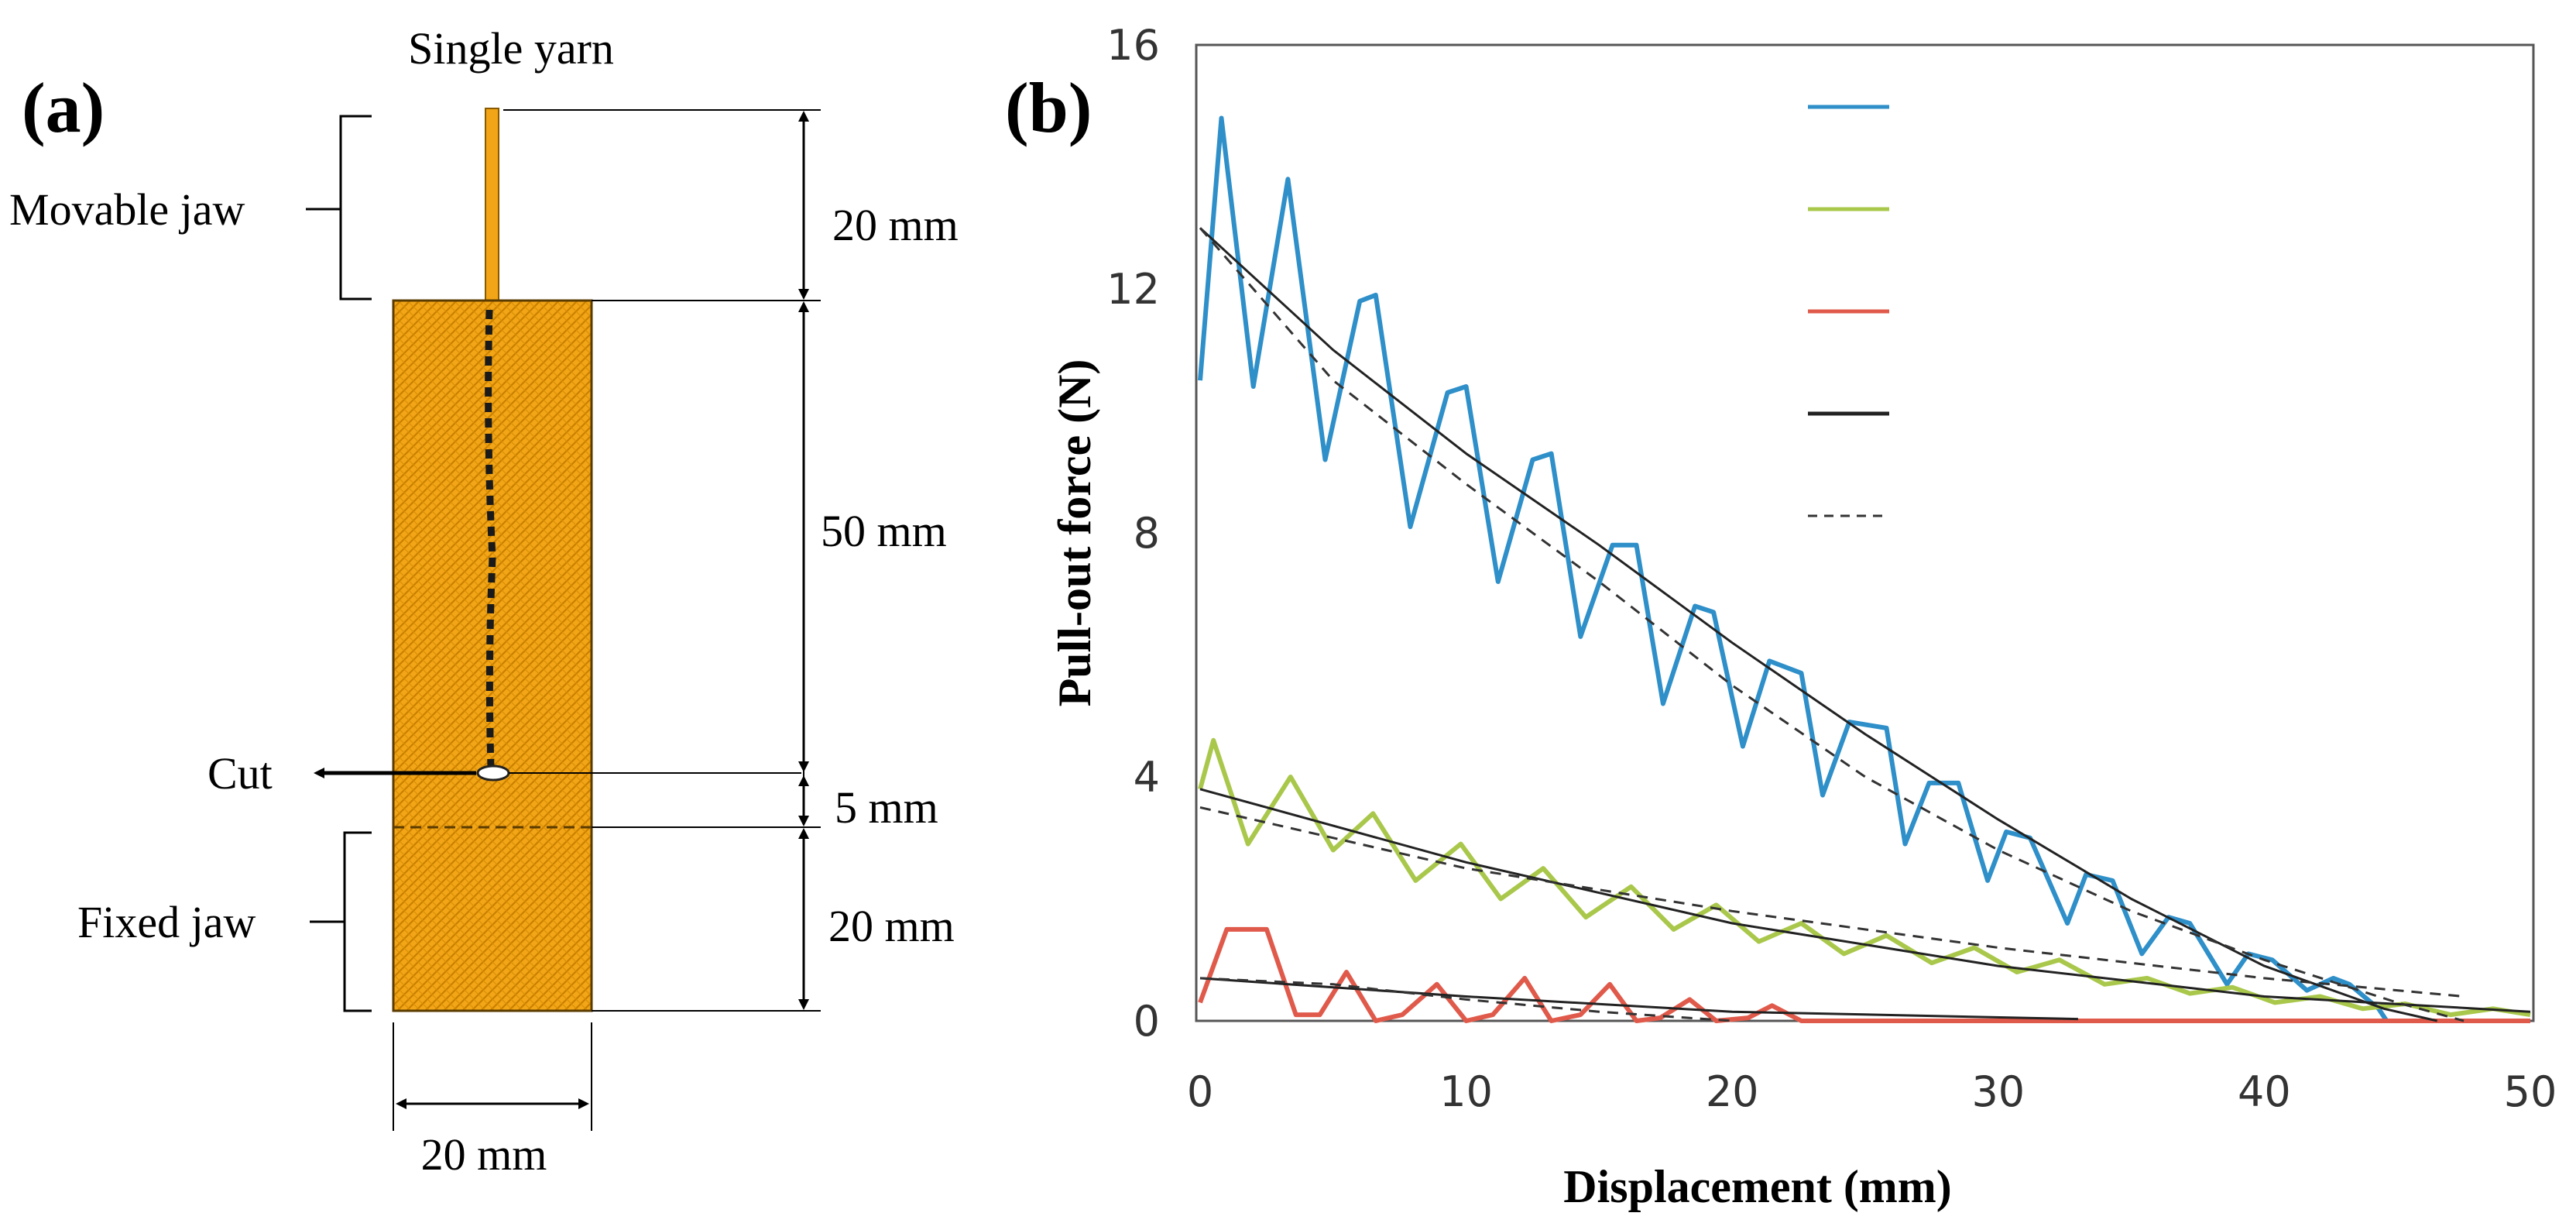  Describe the element at coordinates (493, 773) in the screenshot. I see `cut-point` at that location.